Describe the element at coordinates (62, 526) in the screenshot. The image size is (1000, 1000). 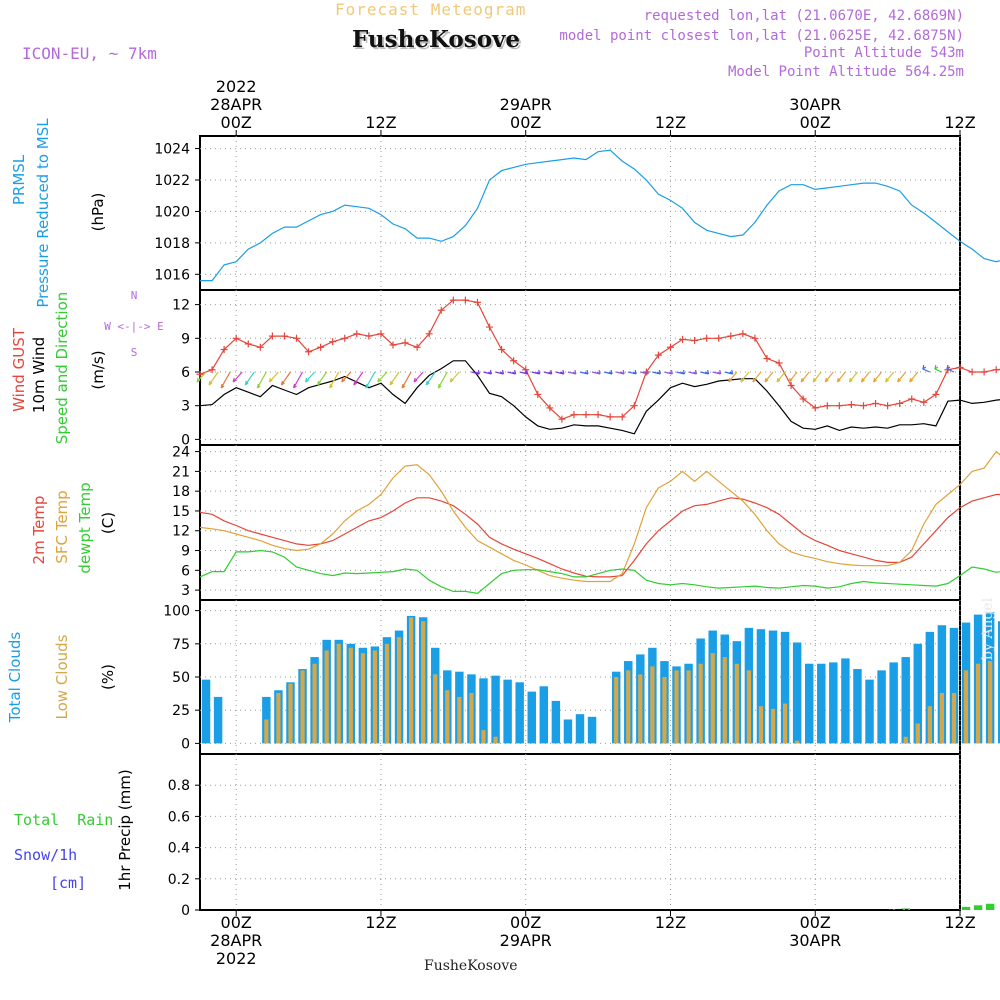
I see `temp-label-sfc: SFC Temp` at that location.